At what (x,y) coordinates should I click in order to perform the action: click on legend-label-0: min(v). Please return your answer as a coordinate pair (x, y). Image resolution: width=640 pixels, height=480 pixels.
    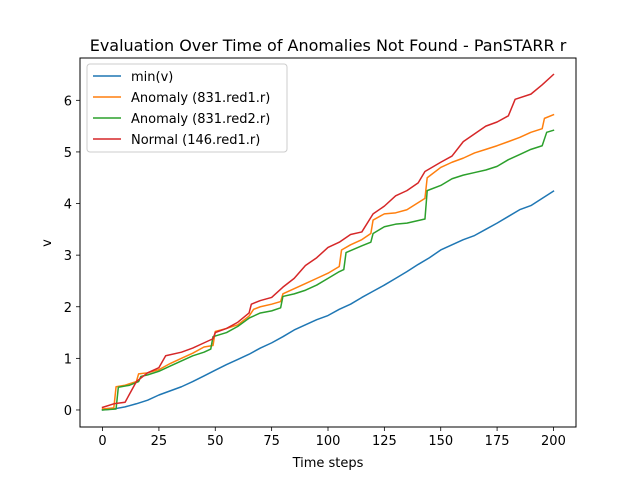
    Looking at the image, I should click on (152, 77).